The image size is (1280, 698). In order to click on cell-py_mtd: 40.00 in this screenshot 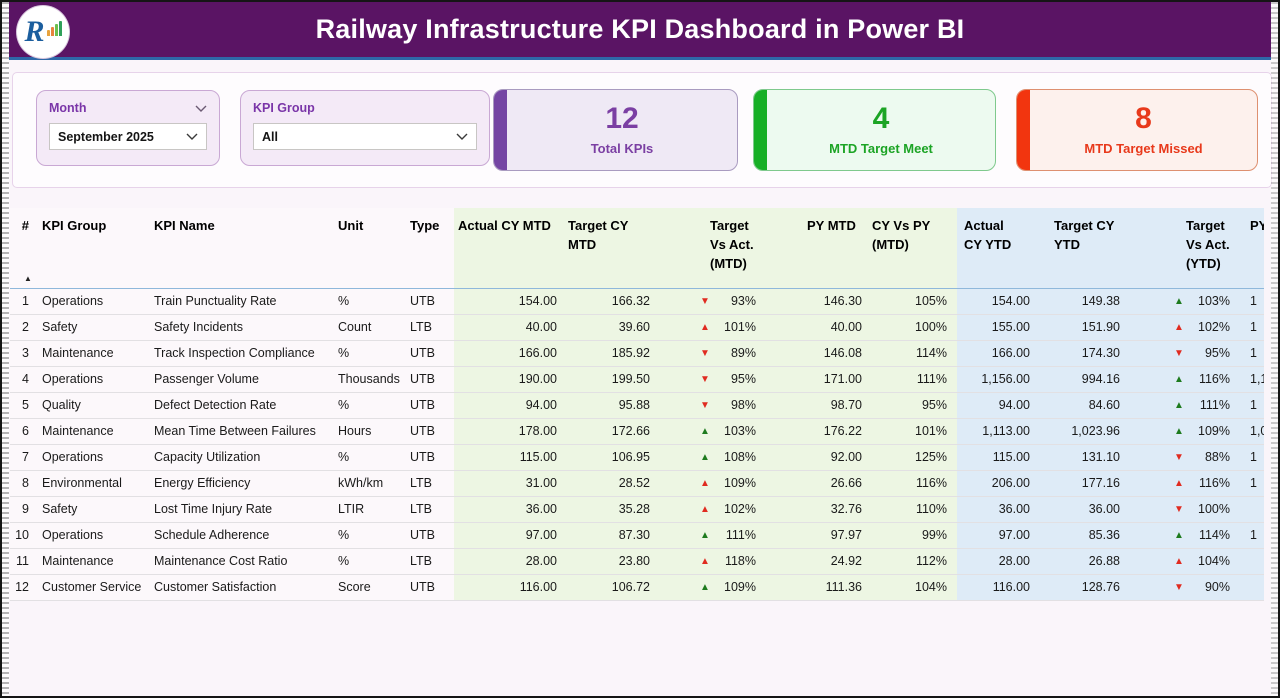, I will do `click(816, 327)`.